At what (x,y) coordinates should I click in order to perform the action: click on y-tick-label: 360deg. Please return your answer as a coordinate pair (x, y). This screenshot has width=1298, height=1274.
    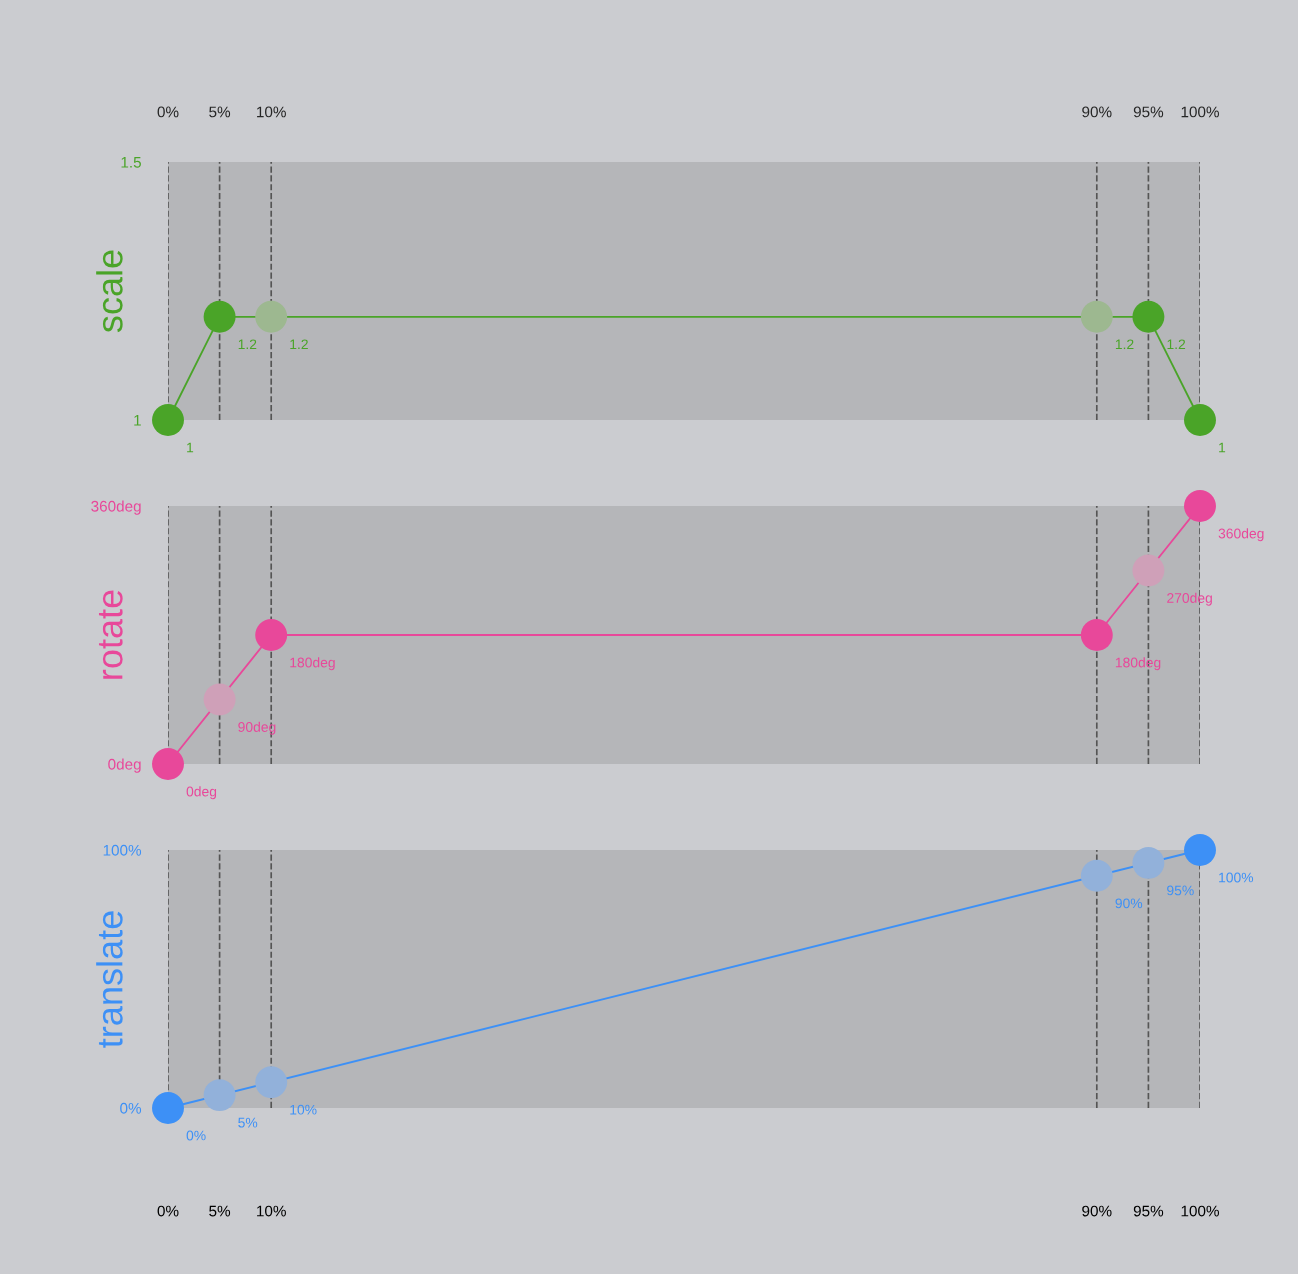
    Looking at the image, I should click on (116, 507).